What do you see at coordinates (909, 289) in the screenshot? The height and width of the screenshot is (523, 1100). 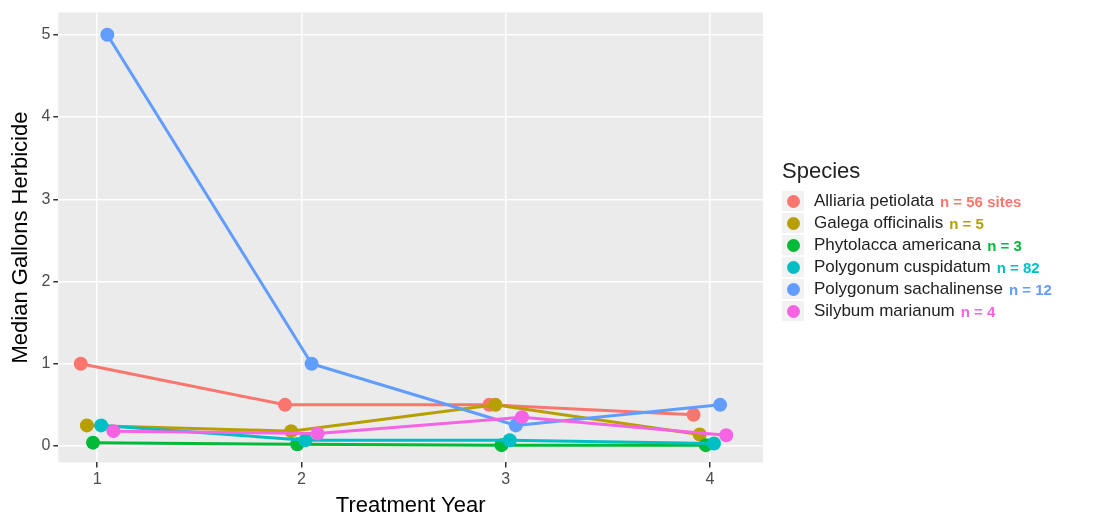 I see `legend-label: Polygonum sachalinense` at bounding box center [909, 289].